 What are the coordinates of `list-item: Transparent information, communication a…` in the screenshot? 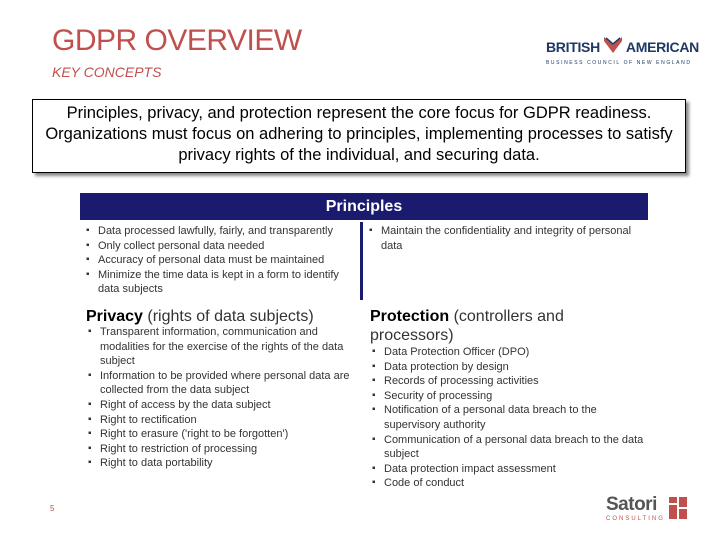 It's located at (224, 347).